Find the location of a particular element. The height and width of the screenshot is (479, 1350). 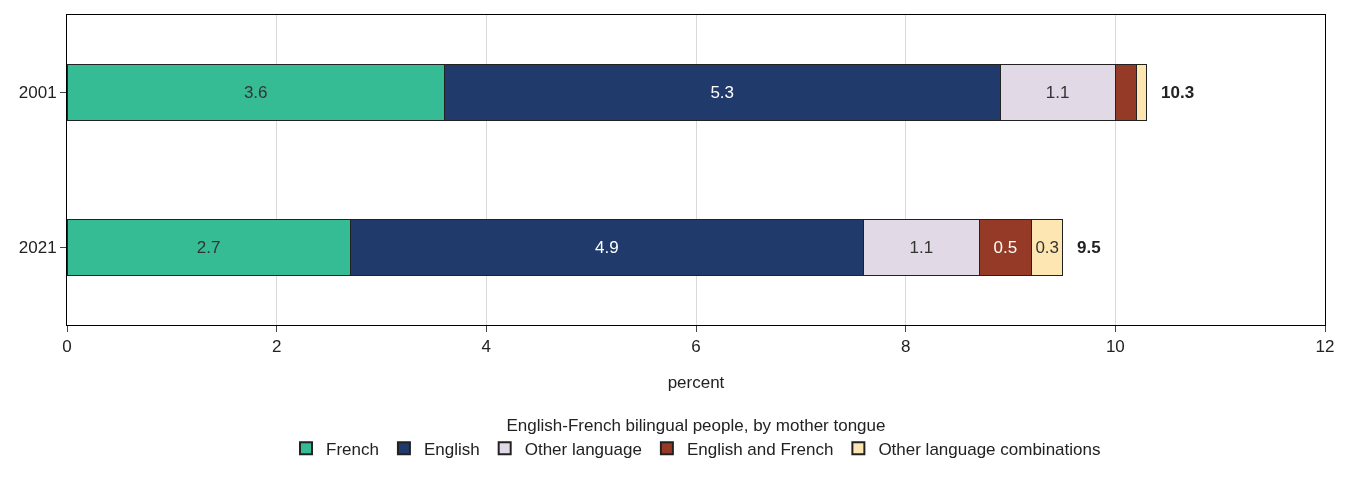

x-tick-label: 8 is located at coordinates (905, 347).